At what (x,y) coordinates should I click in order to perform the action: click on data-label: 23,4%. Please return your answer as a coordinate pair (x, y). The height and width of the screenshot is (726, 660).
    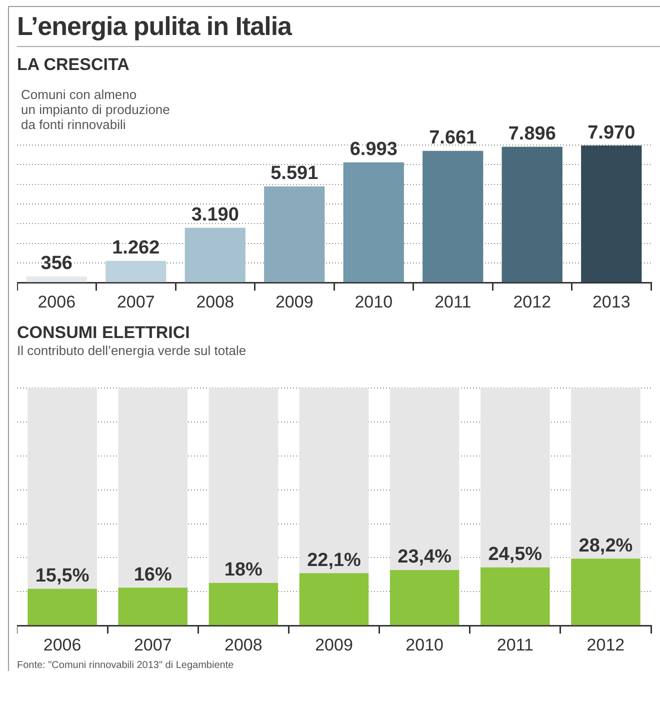
    Looking at the image, I should click on (425, 557).